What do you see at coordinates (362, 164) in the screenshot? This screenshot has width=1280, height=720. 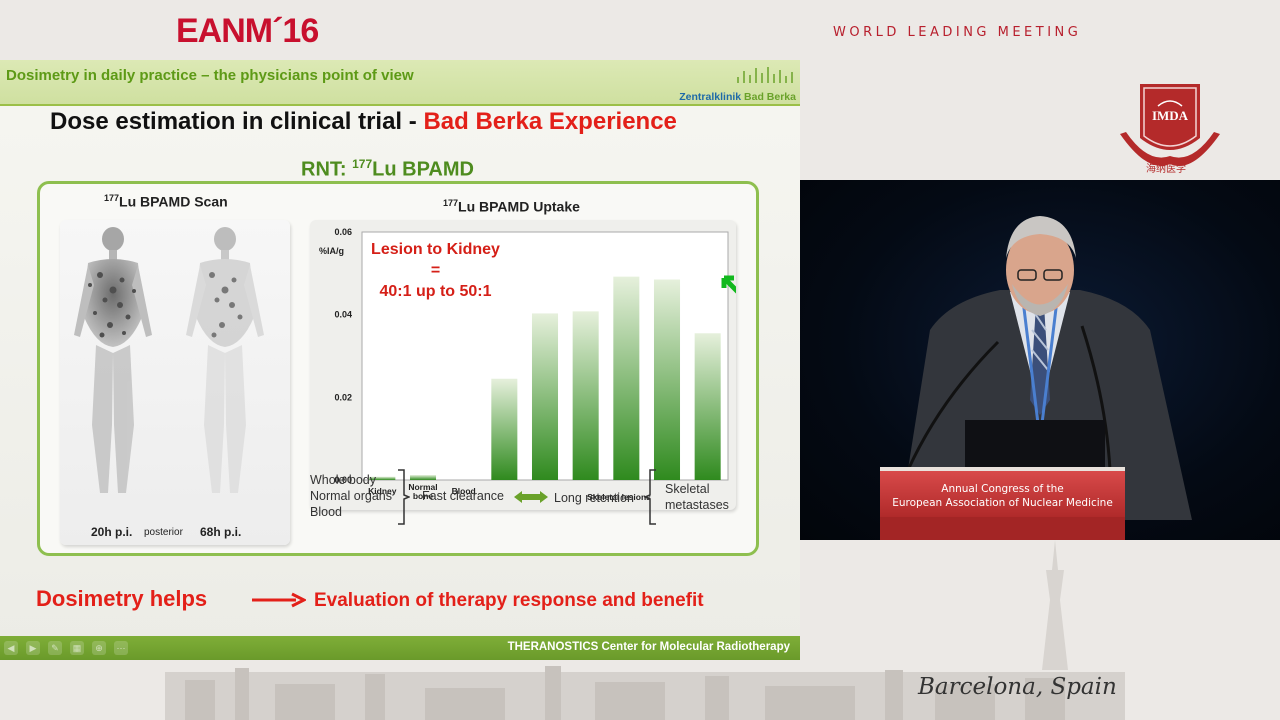 I see `rnt-iso: 177` at bounding box center [362, 164].